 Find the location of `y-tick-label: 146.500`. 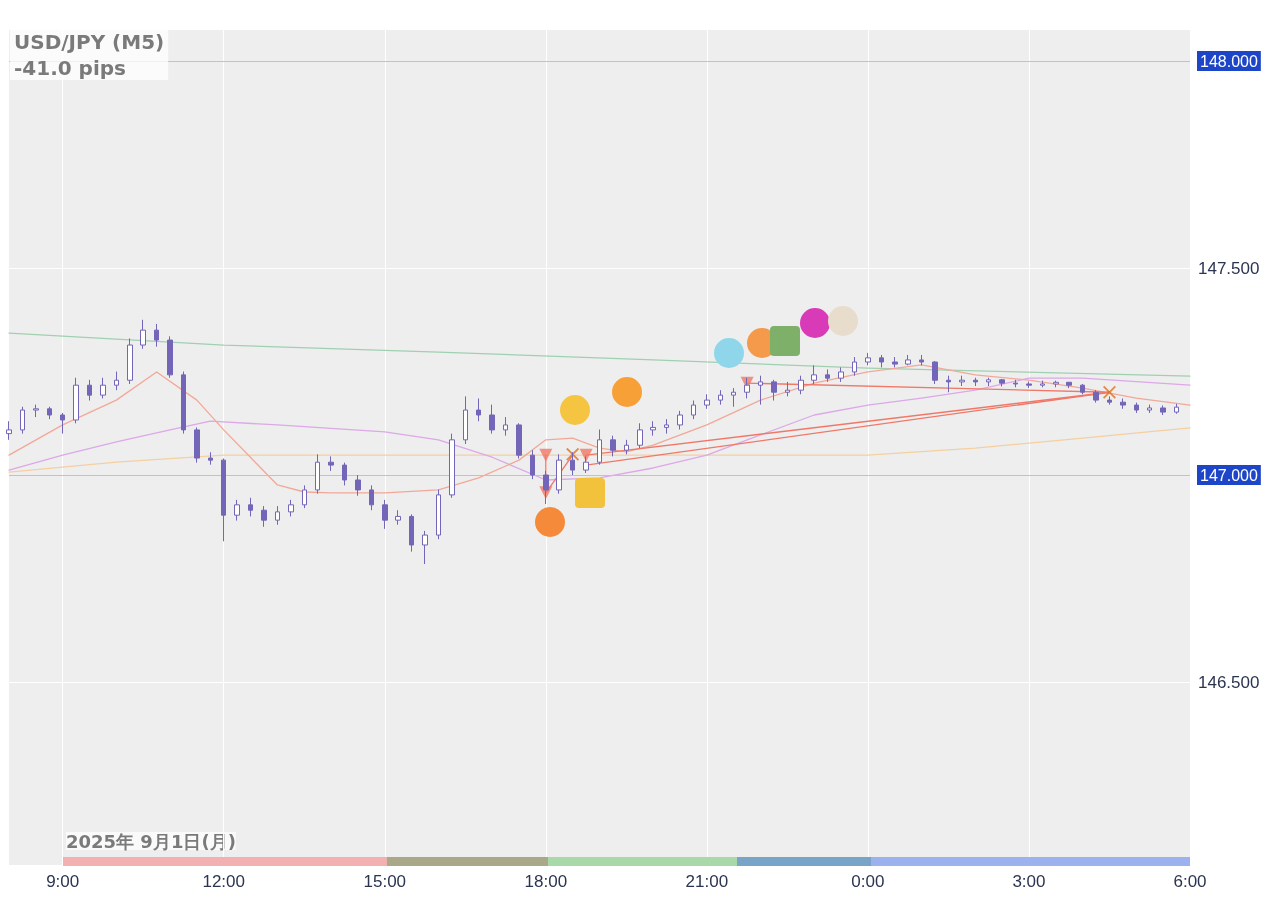

y-tick-label: 146.500 is located at coordinates (1229, 682).